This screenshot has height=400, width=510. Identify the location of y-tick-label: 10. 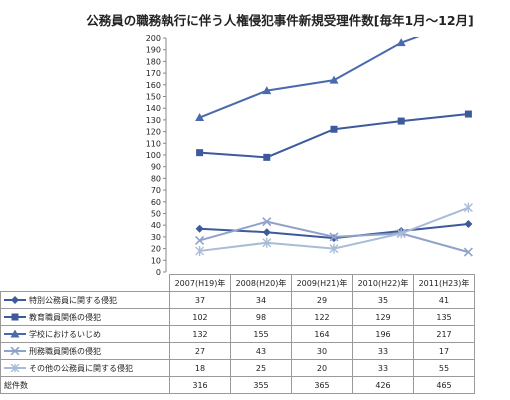
(156, 260).